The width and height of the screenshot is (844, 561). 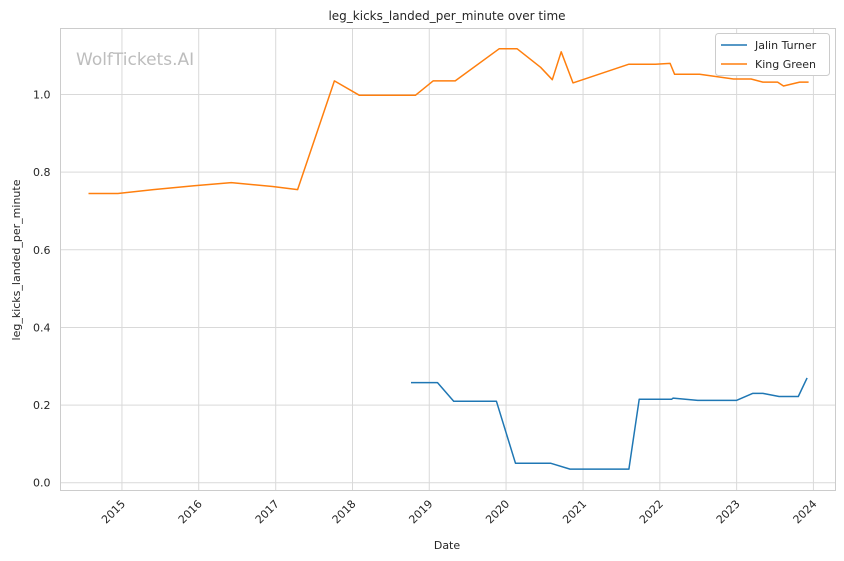 I want to click on watermark-text: WolfTickets.AI, so click(x=135, y=60).